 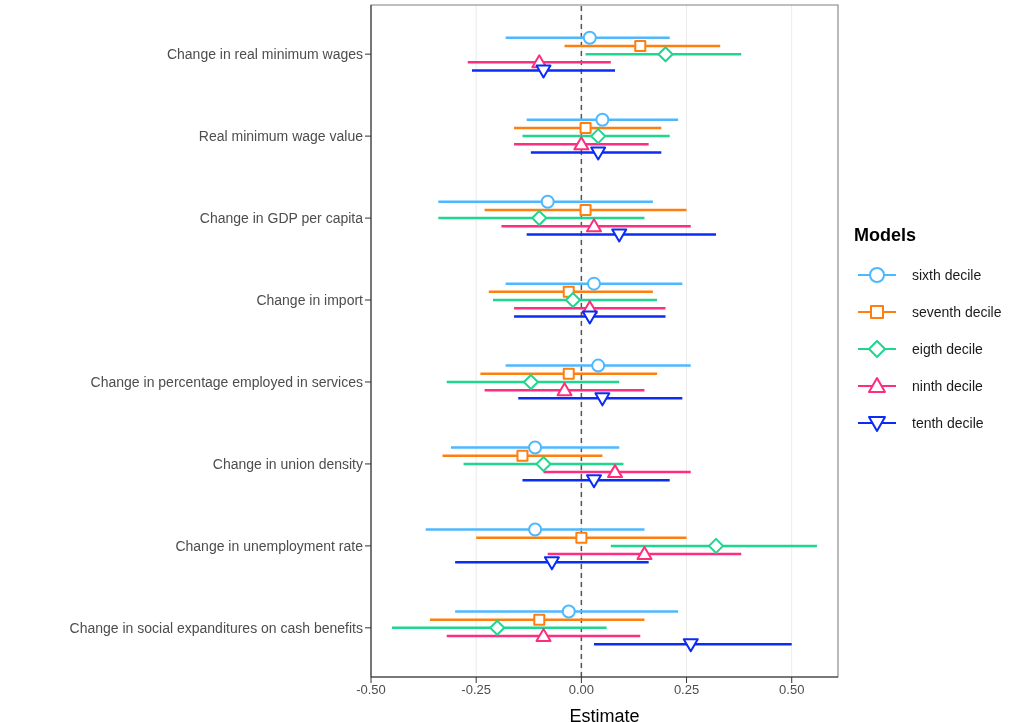 What do you see at coordinates (948, 422) in the screenshot?
I see `legend-label: tenth decile` at bounding box center [948, 422].